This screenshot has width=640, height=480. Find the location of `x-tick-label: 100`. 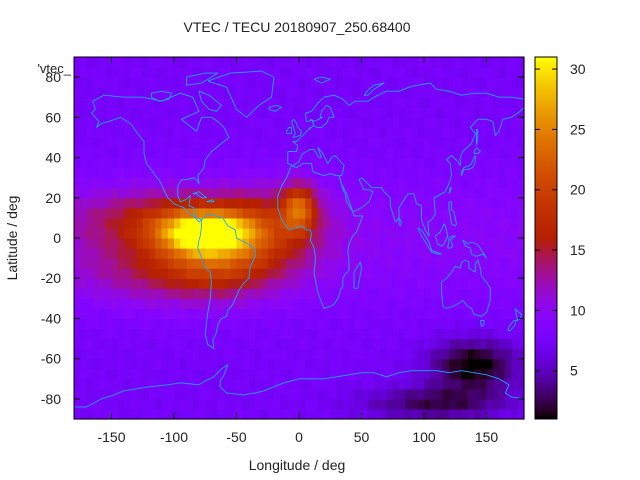

x-tick-label: 100 is located at coordinates (424, 437).